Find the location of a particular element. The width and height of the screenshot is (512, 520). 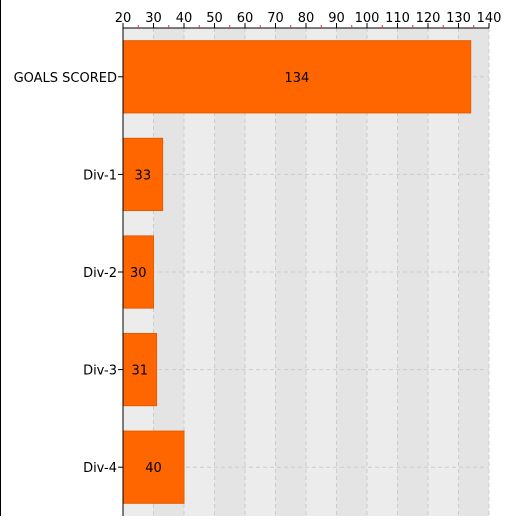

data-label: 134 is located at coordinates (296, 78).